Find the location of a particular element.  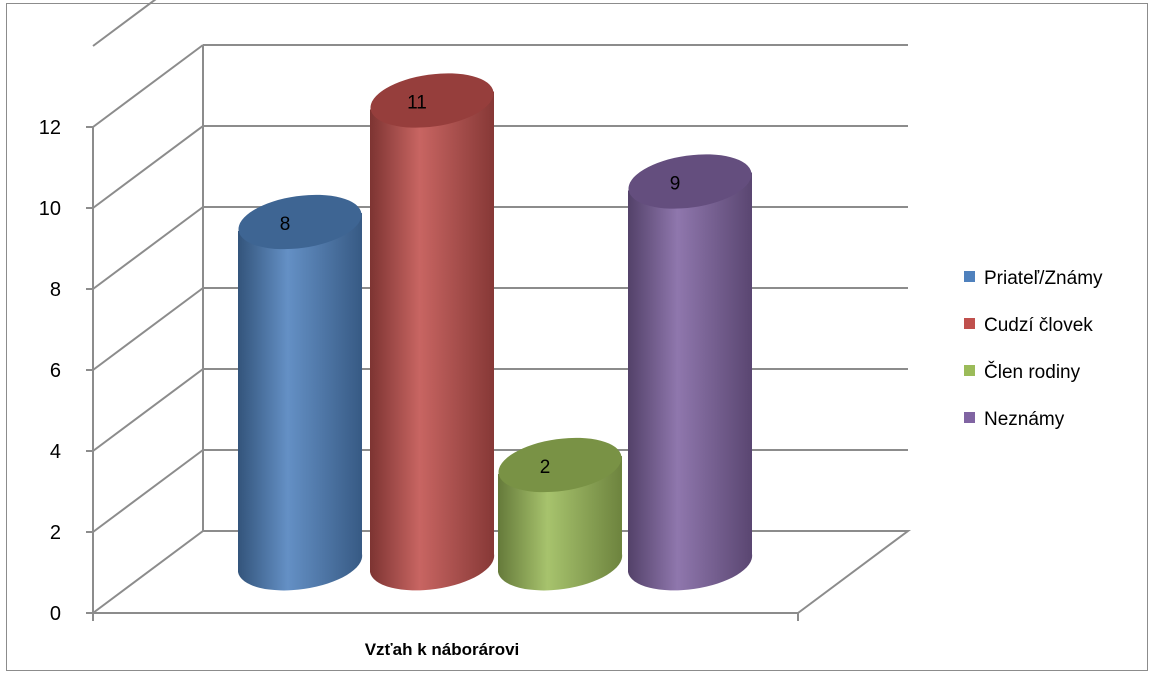

data-label: 11 is located at coordinates (417, 103).